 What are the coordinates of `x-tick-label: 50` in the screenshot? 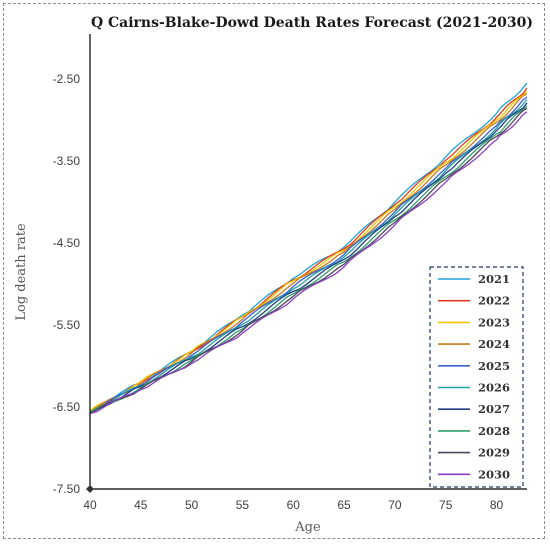 It's located at (192, 505).